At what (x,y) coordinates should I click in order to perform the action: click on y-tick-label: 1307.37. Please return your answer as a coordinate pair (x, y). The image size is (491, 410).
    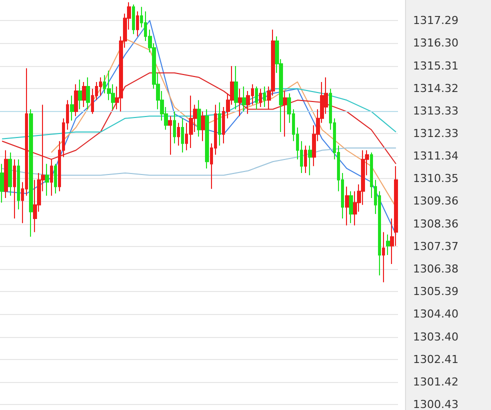
    Looking at the image, I should click on (435, 247).